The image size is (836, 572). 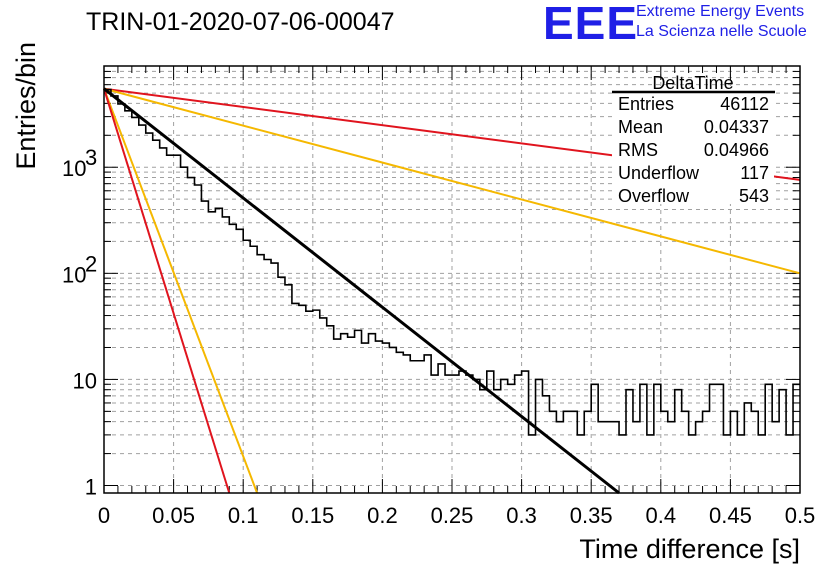 I want to click on y-tick-label: 1, so click(x=91, y=487).